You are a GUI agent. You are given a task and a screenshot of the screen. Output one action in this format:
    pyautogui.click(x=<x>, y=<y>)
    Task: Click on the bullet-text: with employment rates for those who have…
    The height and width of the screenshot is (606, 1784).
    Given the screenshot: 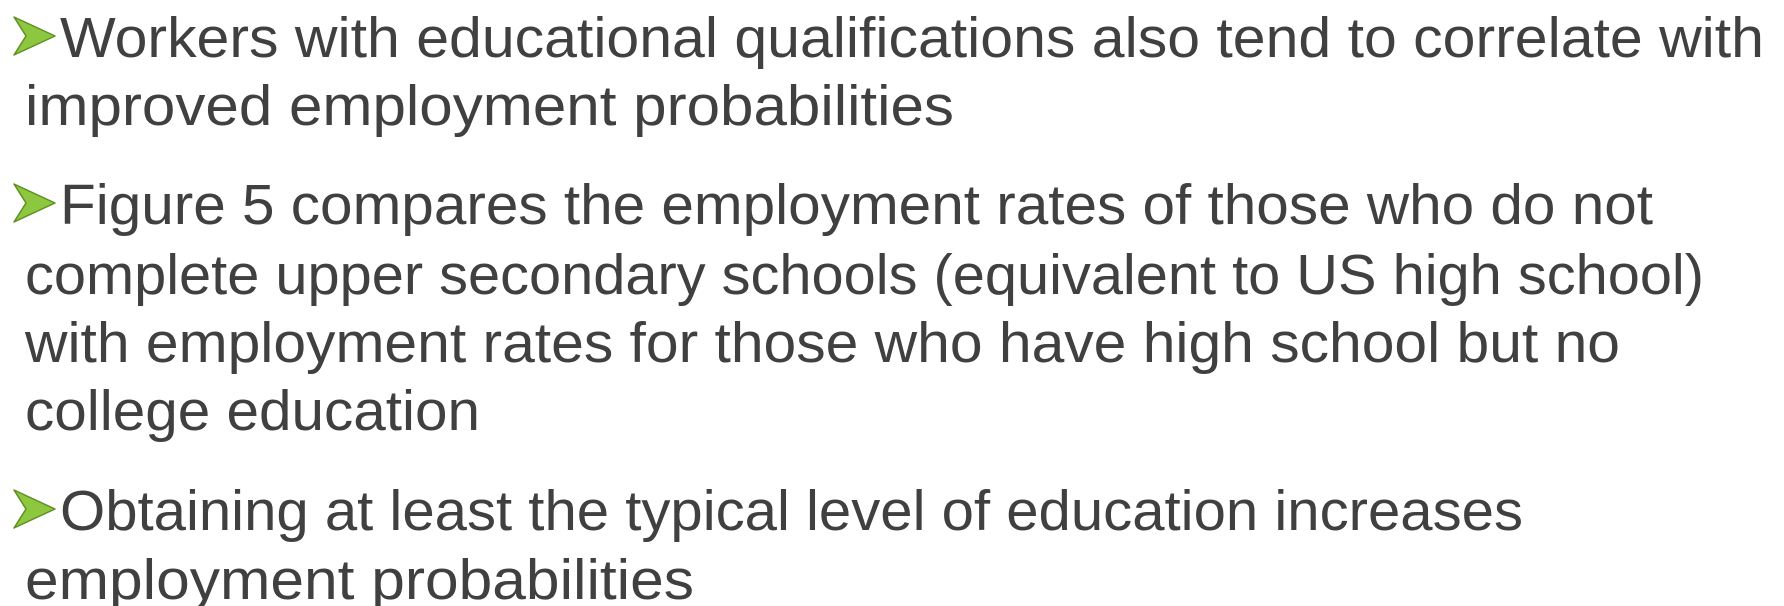 What is the action you would take?
    pyautogui.click(x=822, y=343)
    